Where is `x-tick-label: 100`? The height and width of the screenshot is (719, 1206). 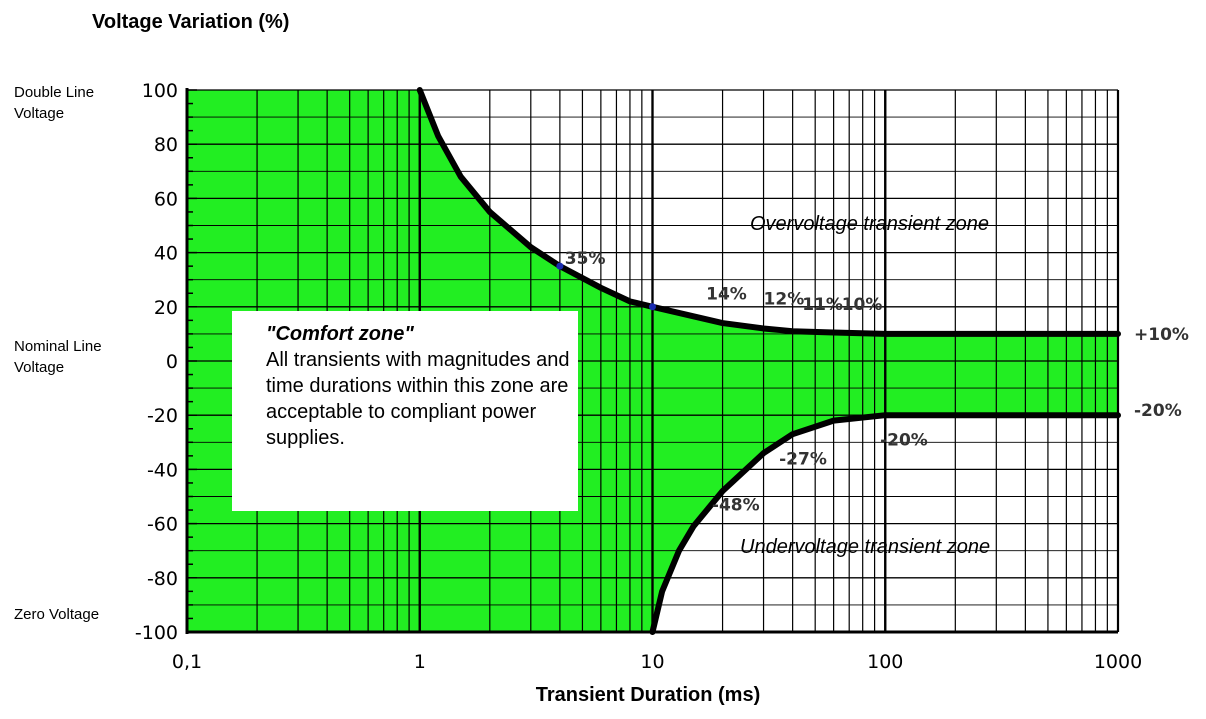 x-tick-label: 100 is located at coordinates (885, 662).